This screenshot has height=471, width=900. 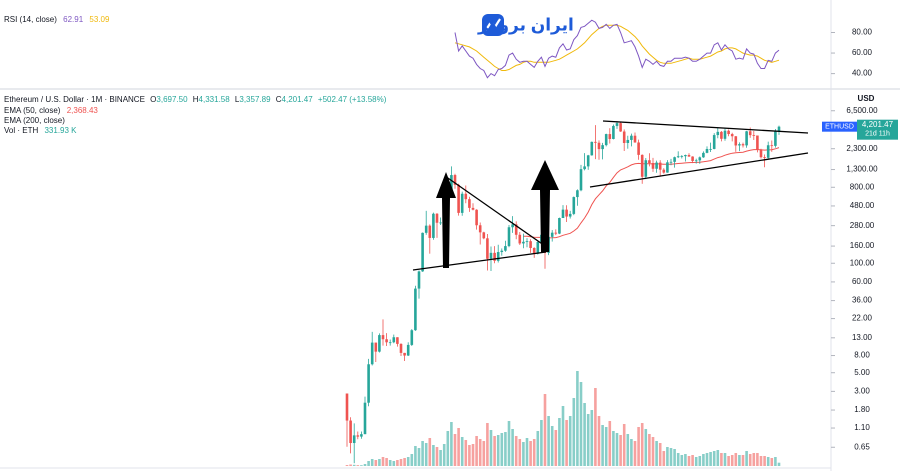 What do you see at coordinates (30, 19) in the screenshot?
I see `rsi-name: RSI (14, close)` at bounding box center [30, 19].